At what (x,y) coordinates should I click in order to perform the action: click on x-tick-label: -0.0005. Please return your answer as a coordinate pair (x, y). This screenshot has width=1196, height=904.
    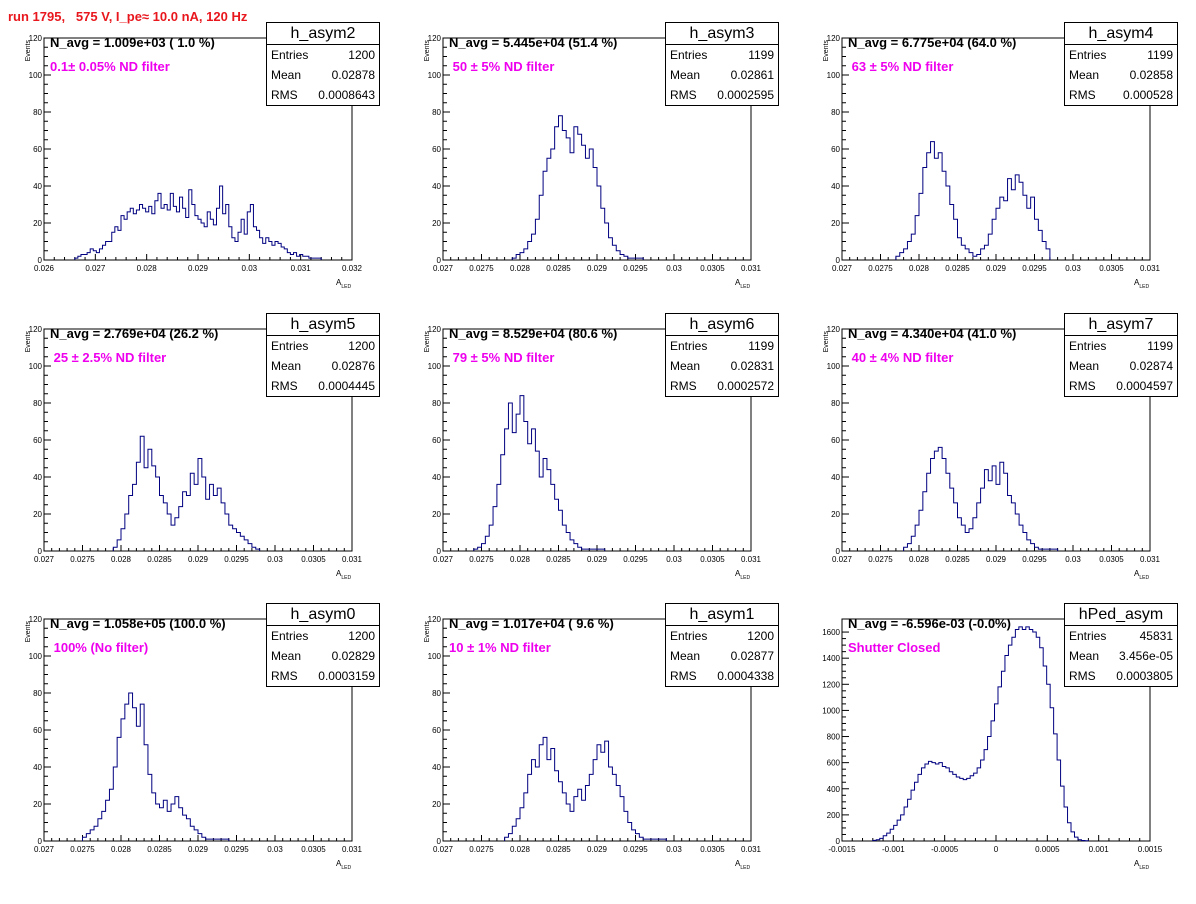
    Looking at the image, I should click on (945, 849).